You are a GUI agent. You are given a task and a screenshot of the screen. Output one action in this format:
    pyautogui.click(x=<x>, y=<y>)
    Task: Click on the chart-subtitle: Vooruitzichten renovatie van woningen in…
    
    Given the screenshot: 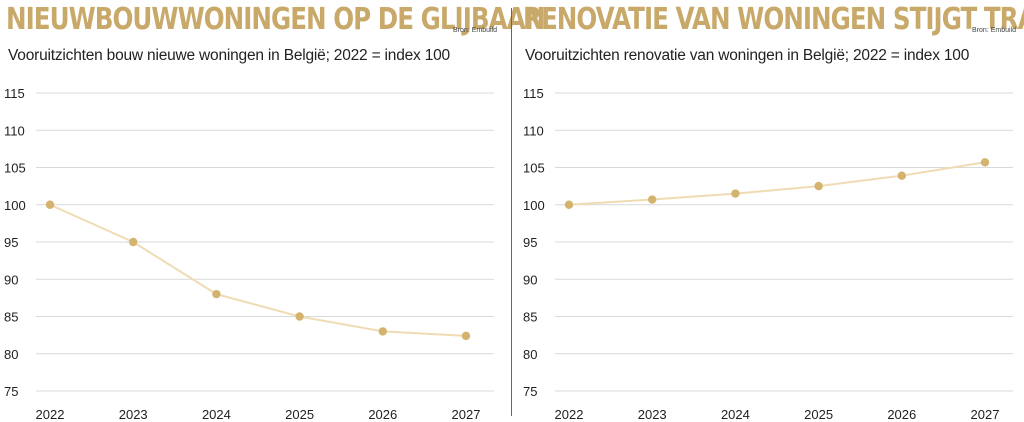 What is the action you would take?
    pyautogui.click(x=747, y=55)
    